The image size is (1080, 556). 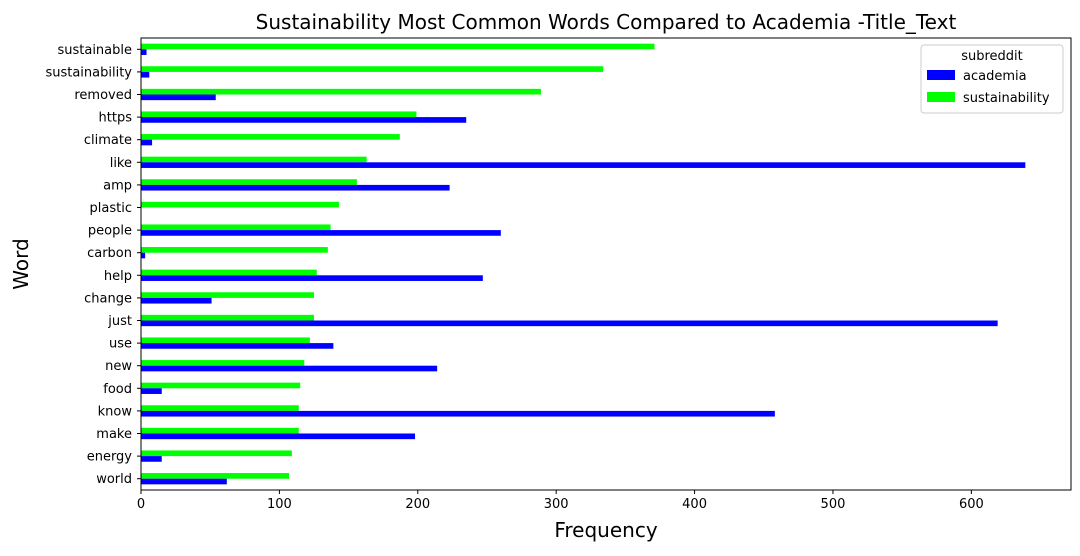 I want to click on x-tick-label: 200, so click(x=417, y=504).